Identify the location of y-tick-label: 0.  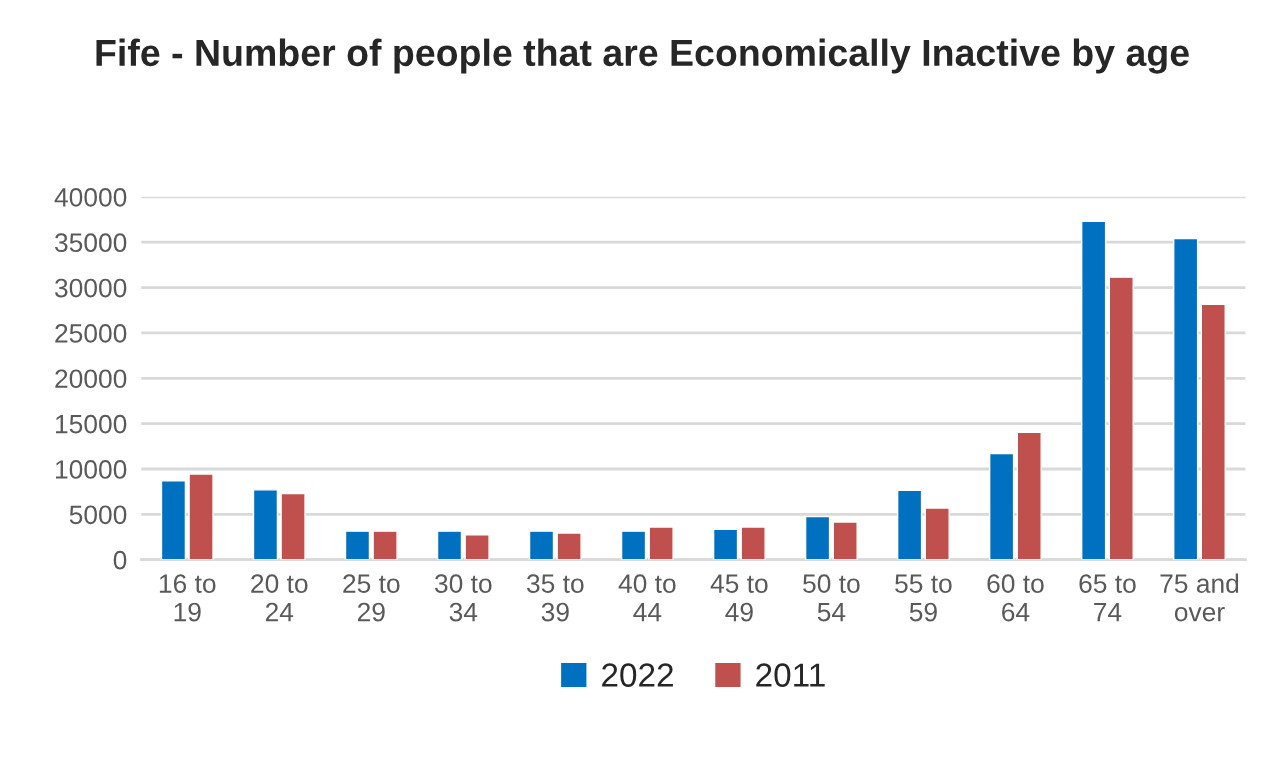
(120, 560).